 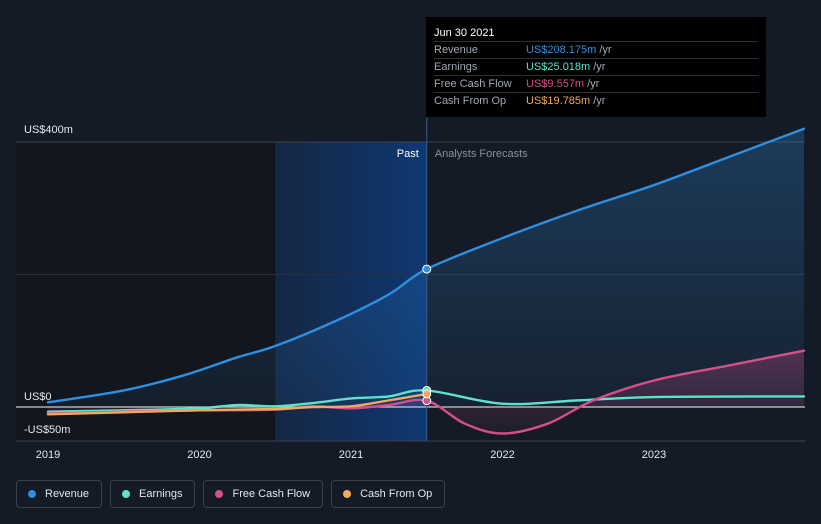 I want to click on tooltip-value: US$9.557m, so click(x=555, y=84).